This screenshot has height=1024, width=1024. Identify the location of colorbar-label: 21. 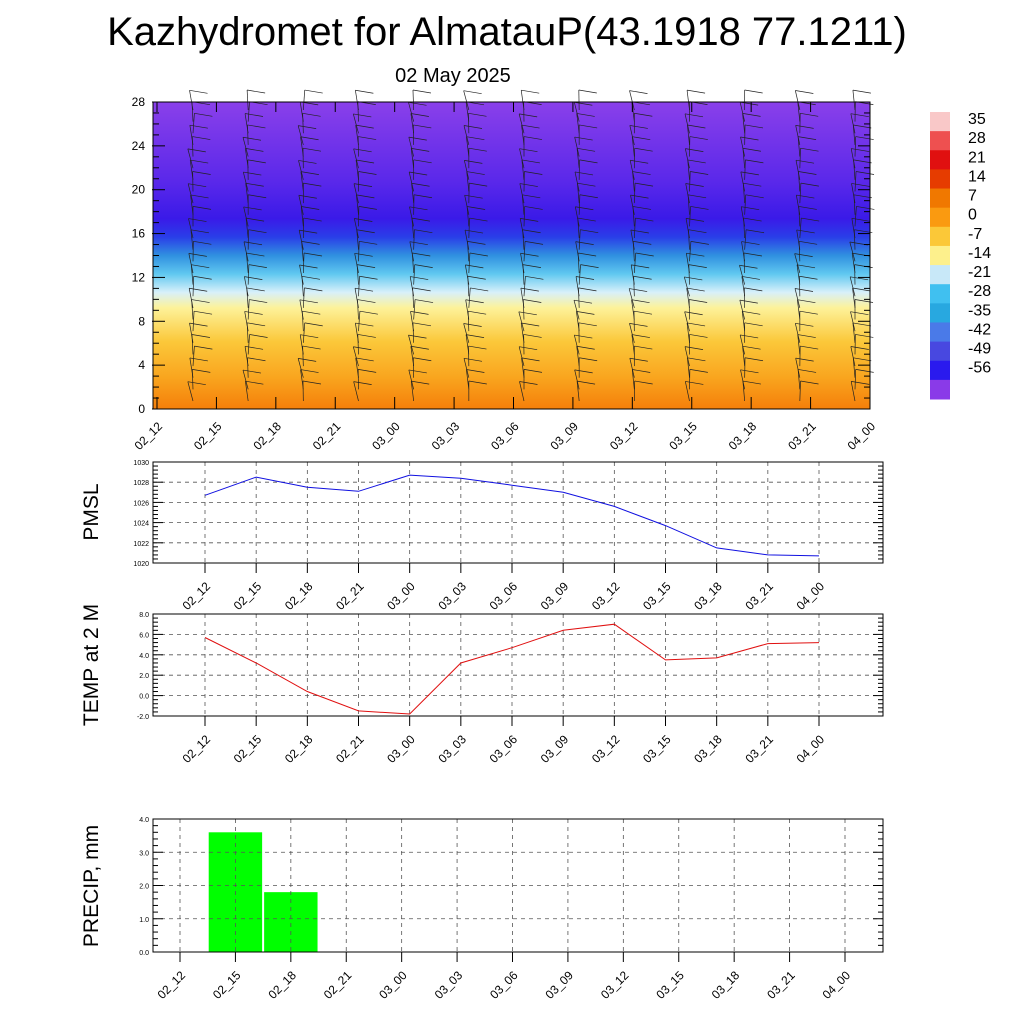
(977, 157).